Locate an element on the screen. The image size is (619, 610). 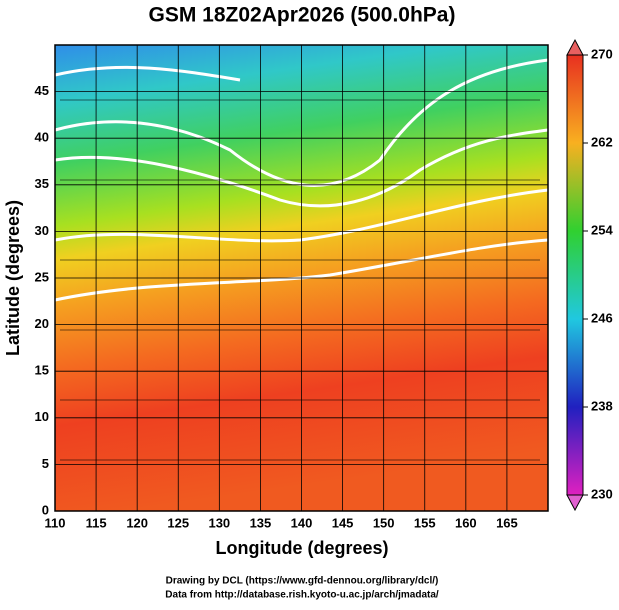
x-tick-label: 140 is located at coordinates (302, 522).